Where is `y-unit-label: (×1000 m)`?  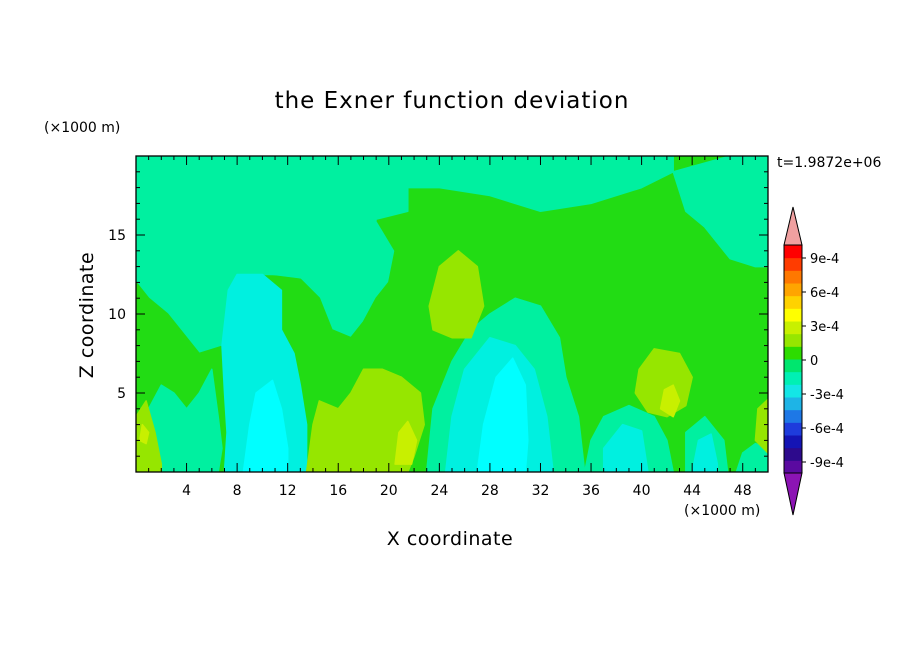 y-unit-label: (×1000 m) is located at coordinates (82, 128).